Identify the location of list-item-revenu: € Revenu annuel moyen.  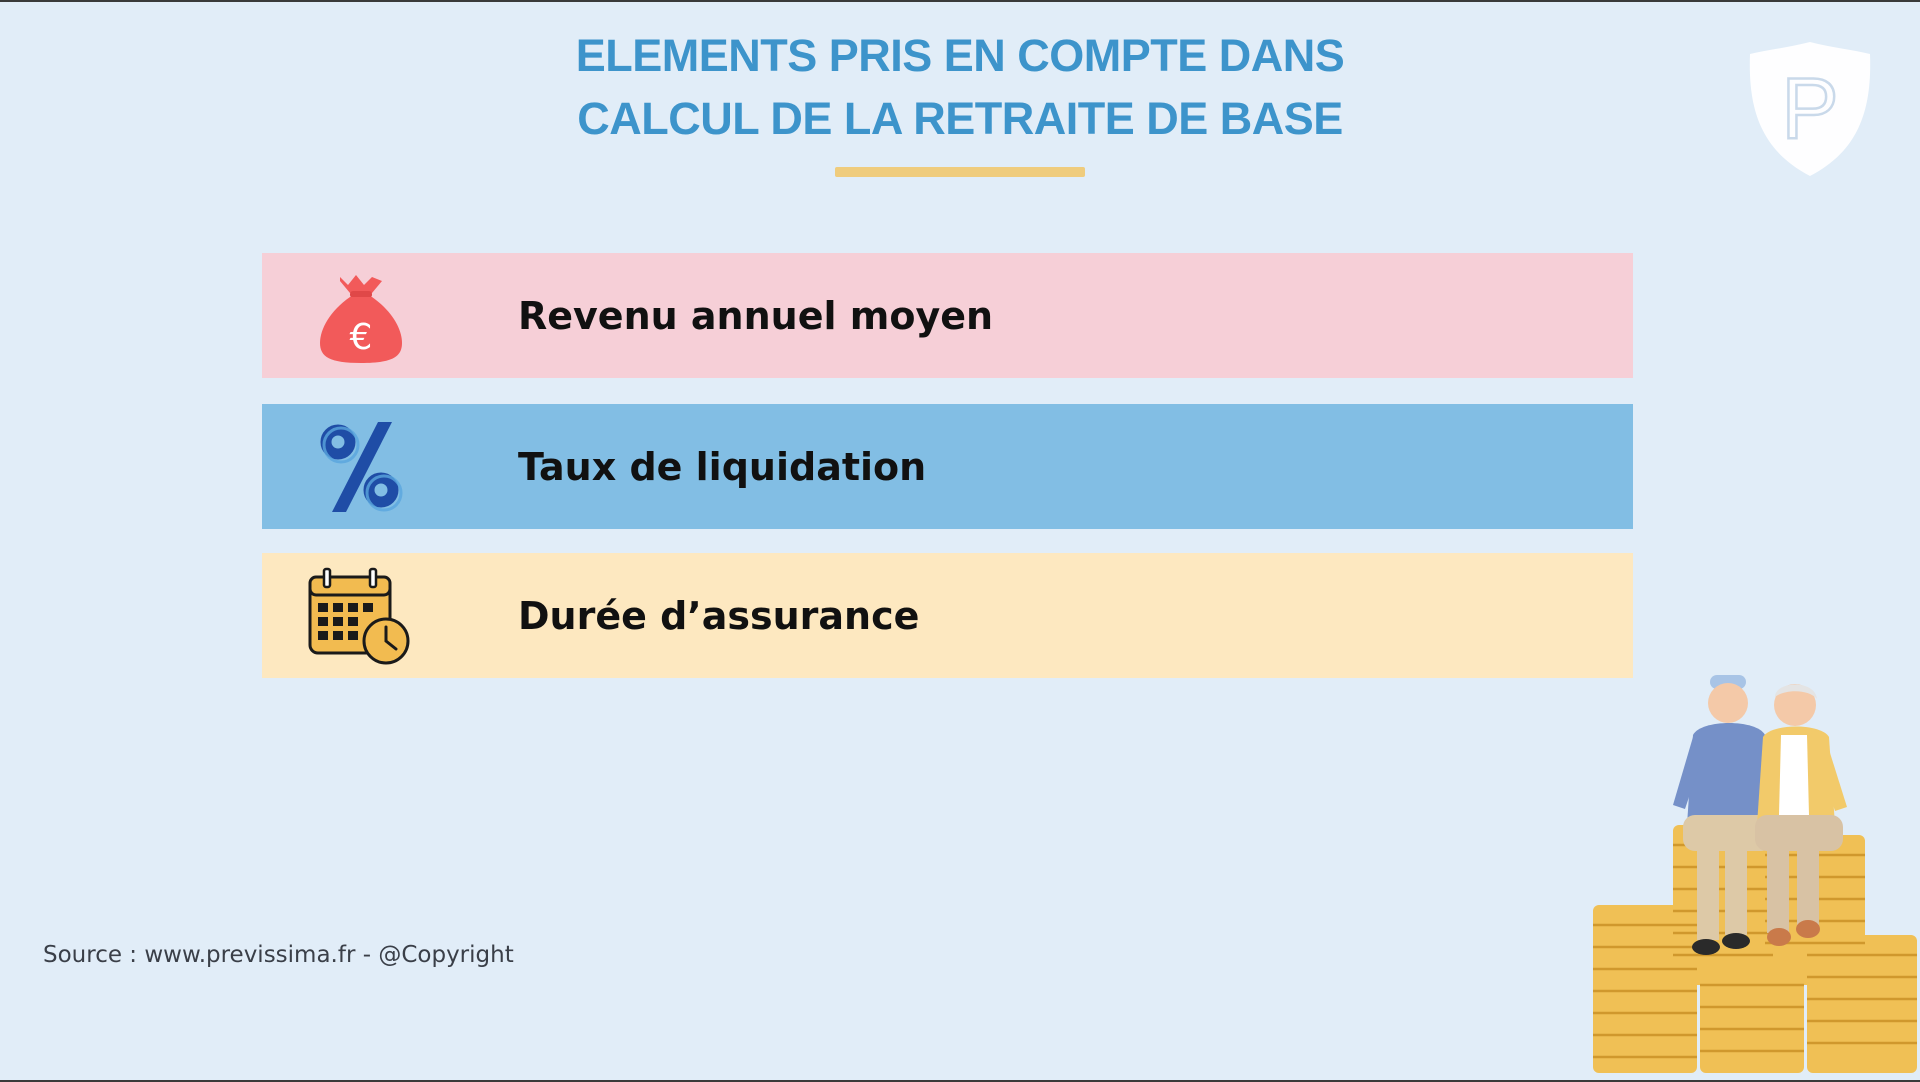
(947, 315).